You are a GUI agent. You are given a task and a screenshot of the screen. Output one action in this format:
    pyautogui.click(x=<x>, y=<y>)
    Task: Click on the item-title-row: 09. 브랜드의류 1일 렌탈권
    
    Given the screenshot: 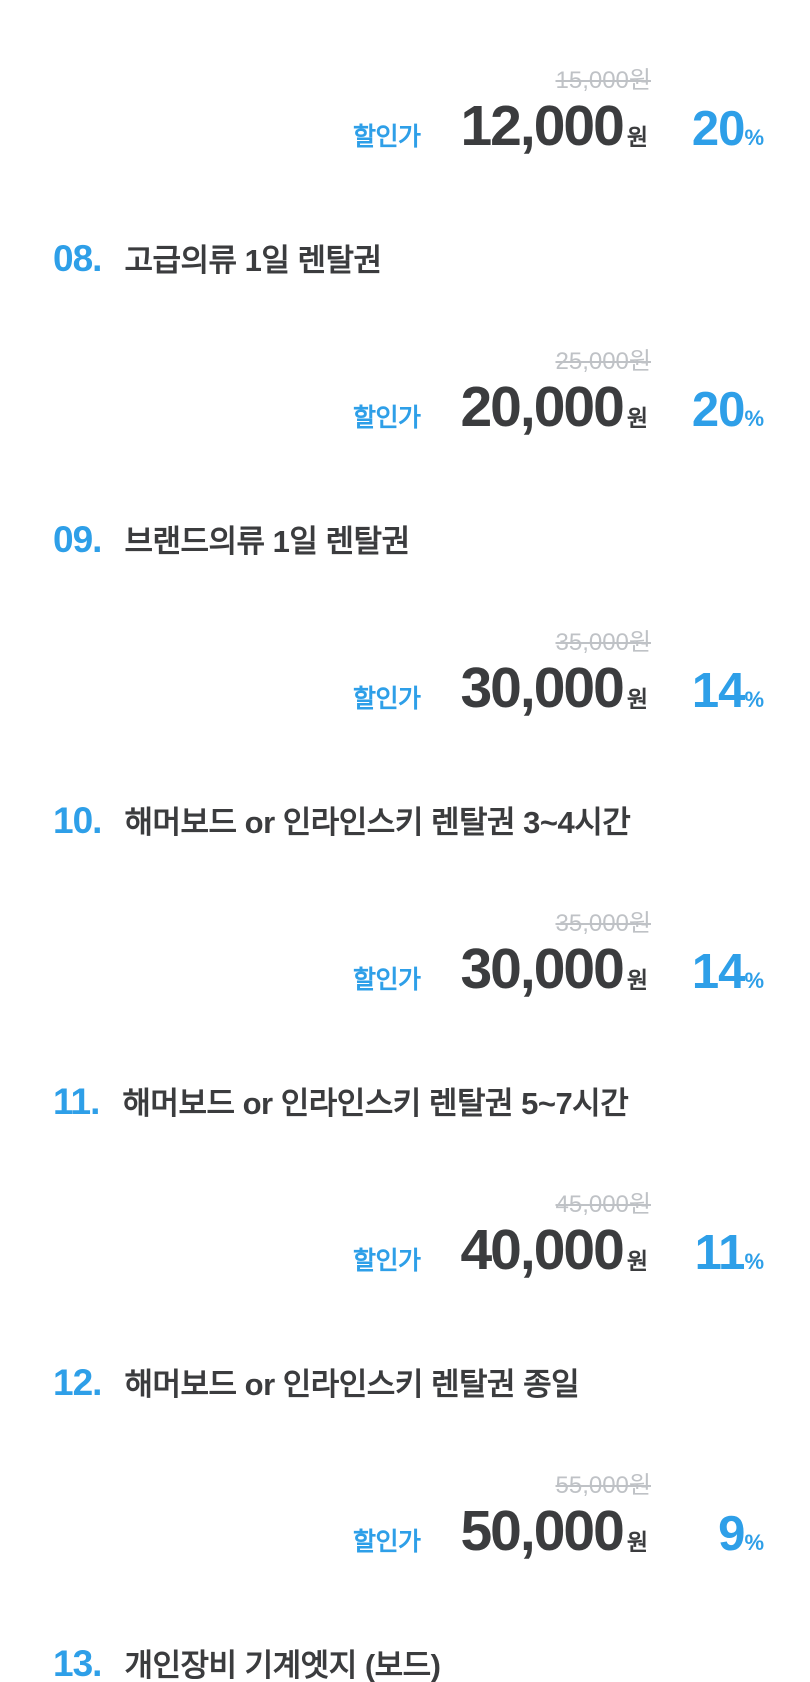 What is the action you would take?
    pyautogui.click(x=431, y=540)
    